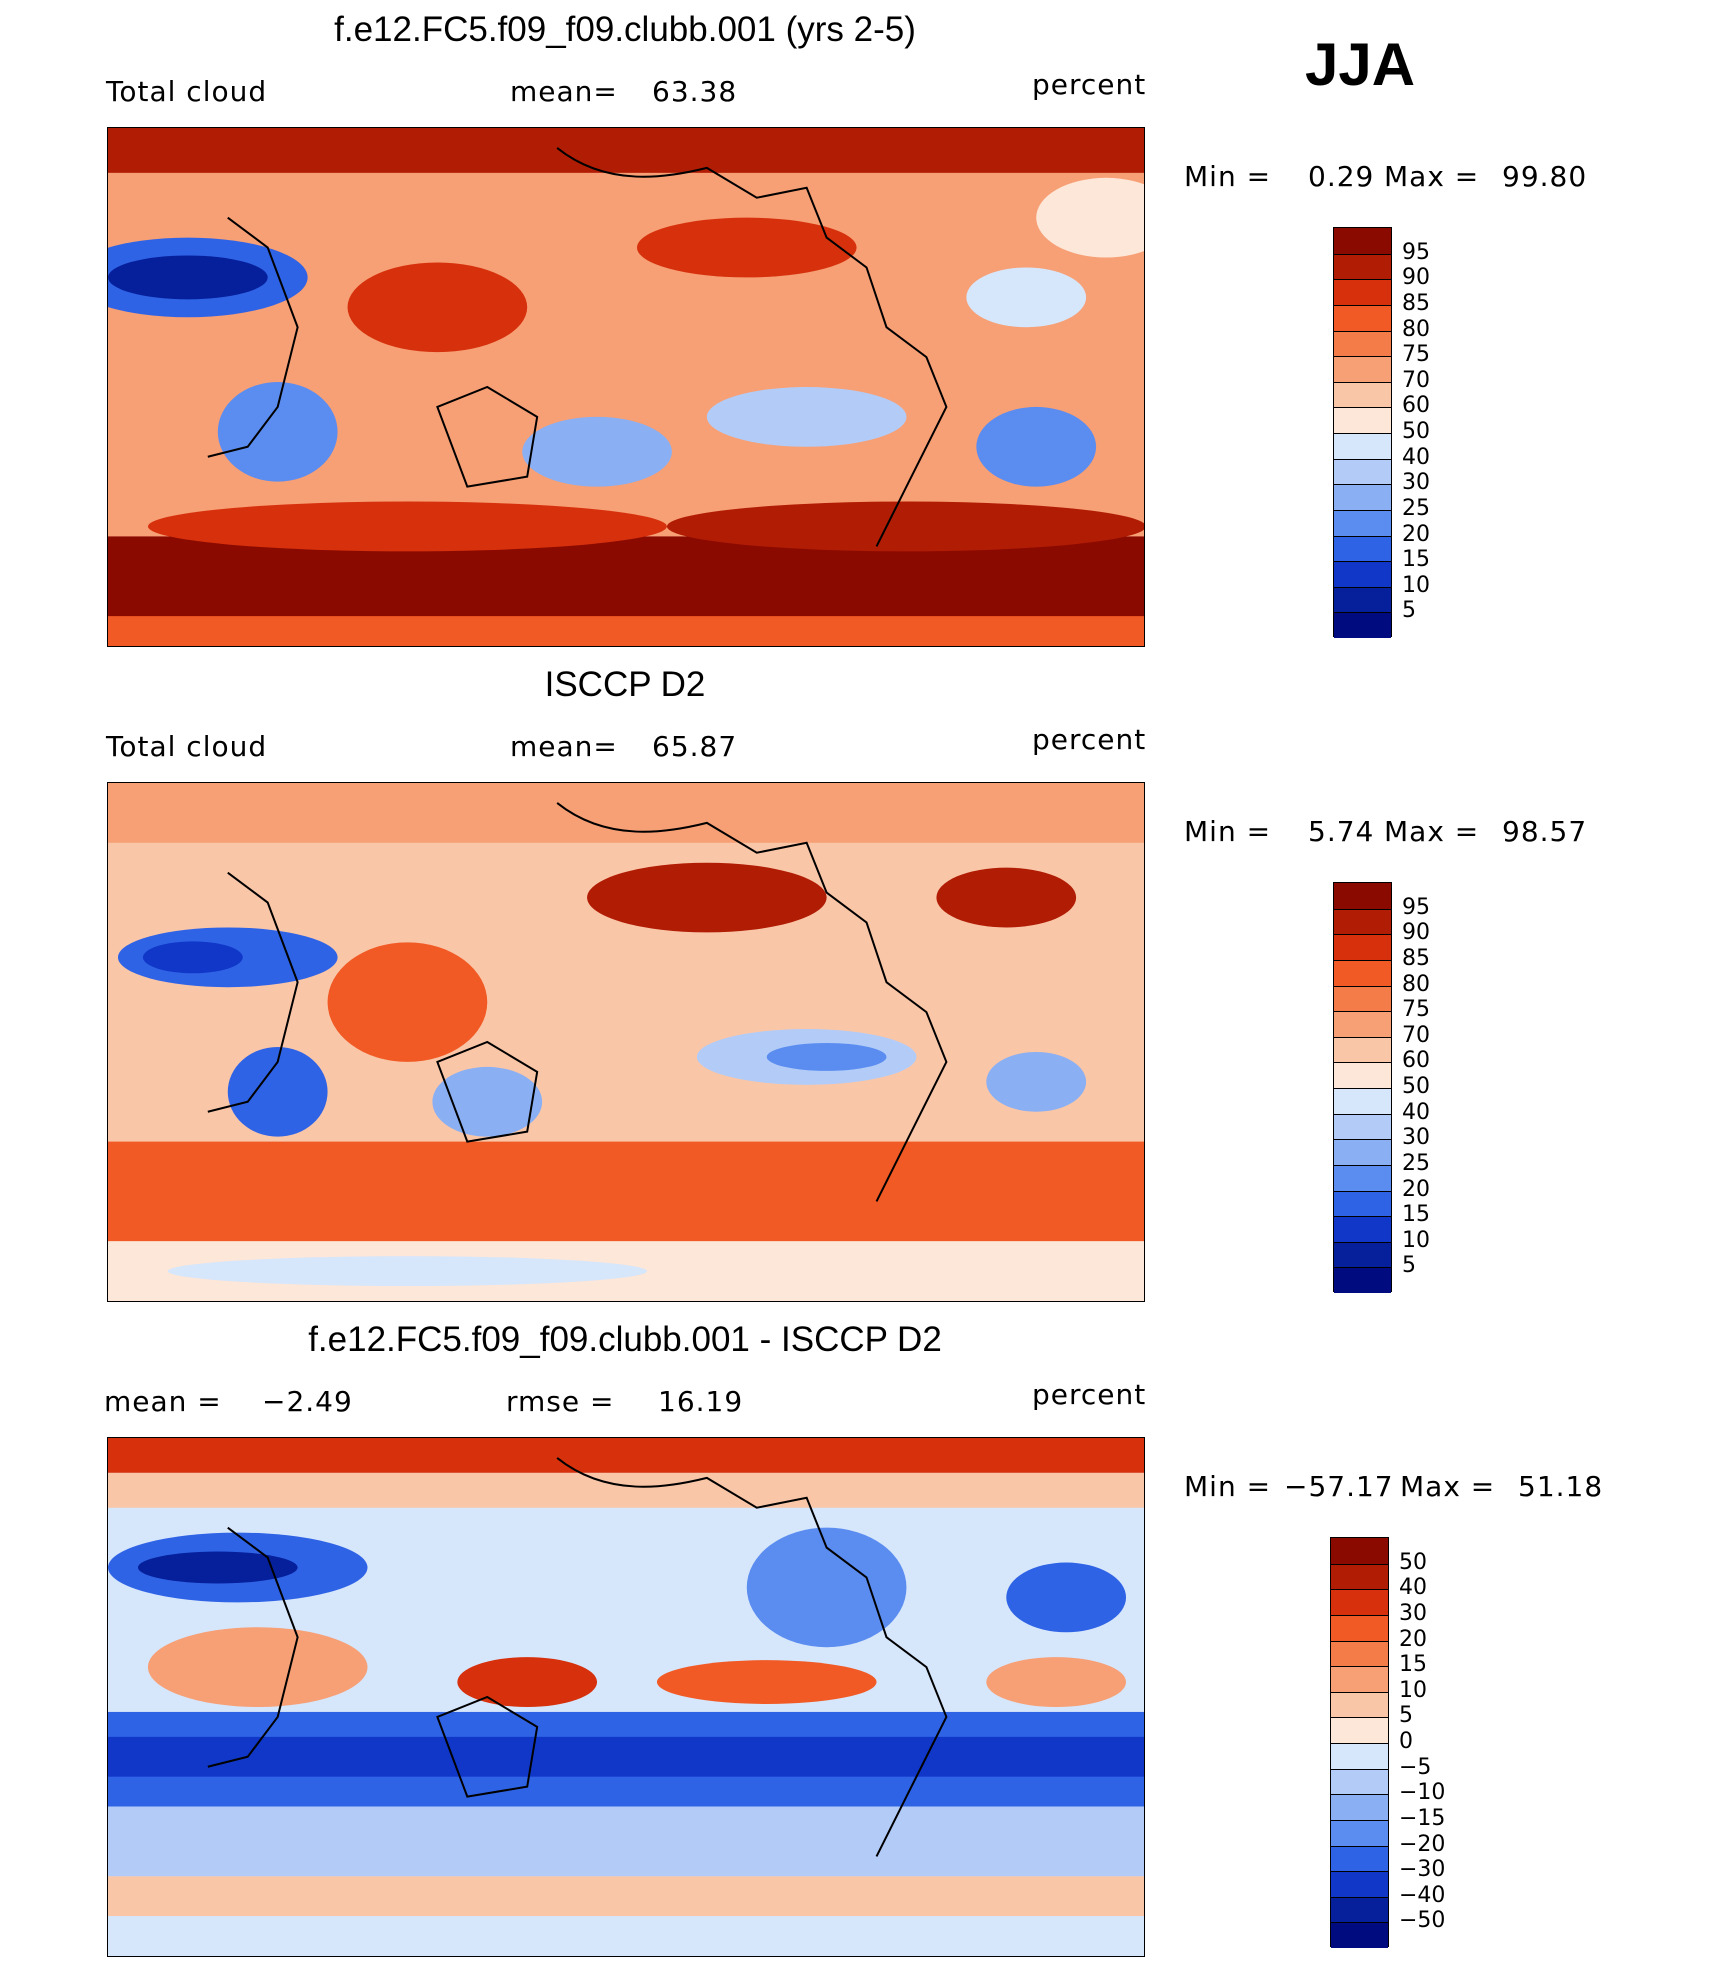  Describe the element at coordinates (695, 91) in the screenshot. I see `panel1-mean-value: 63.38` at that location.